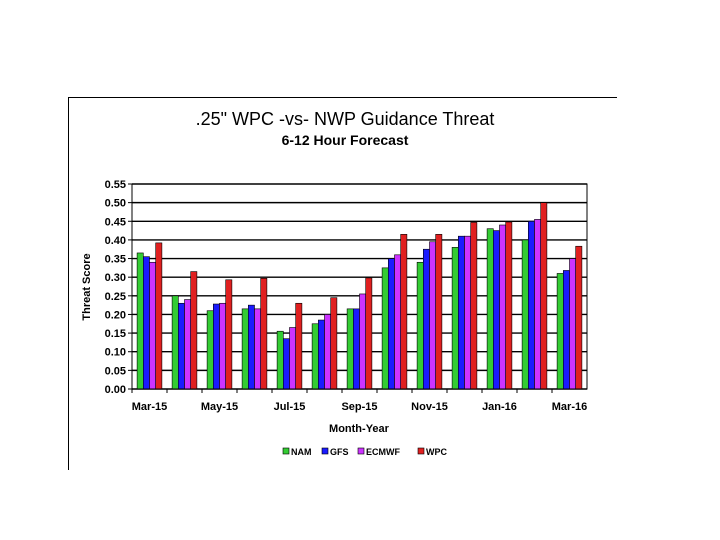 The height and width of the screenshot is (540, 720). What do you see at coordinates (115, 390) in the screenshot?
I see `y-tick-label: 0.00` at bounding box center [115, 390].